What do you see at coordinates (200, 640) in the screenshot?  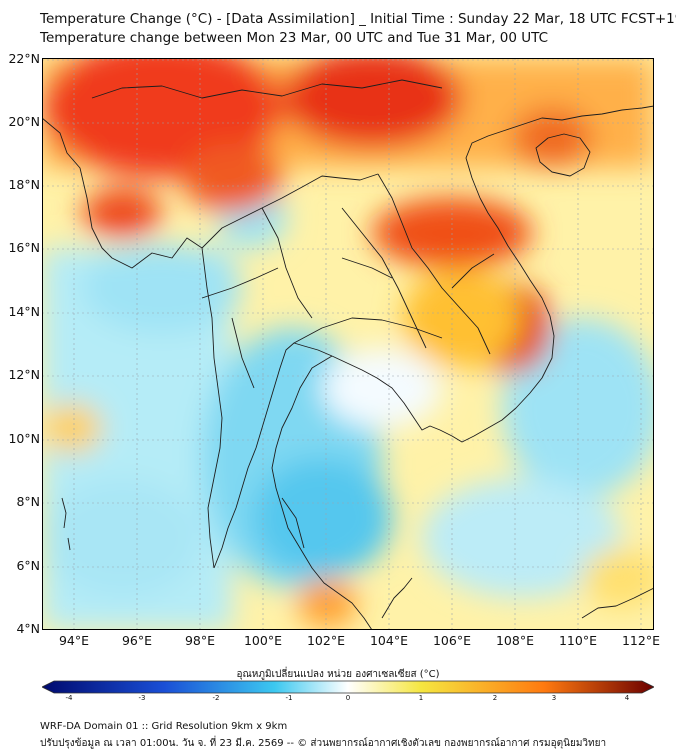 I see `lon-label-98e: 98°E` at bounding box center [200, 640].